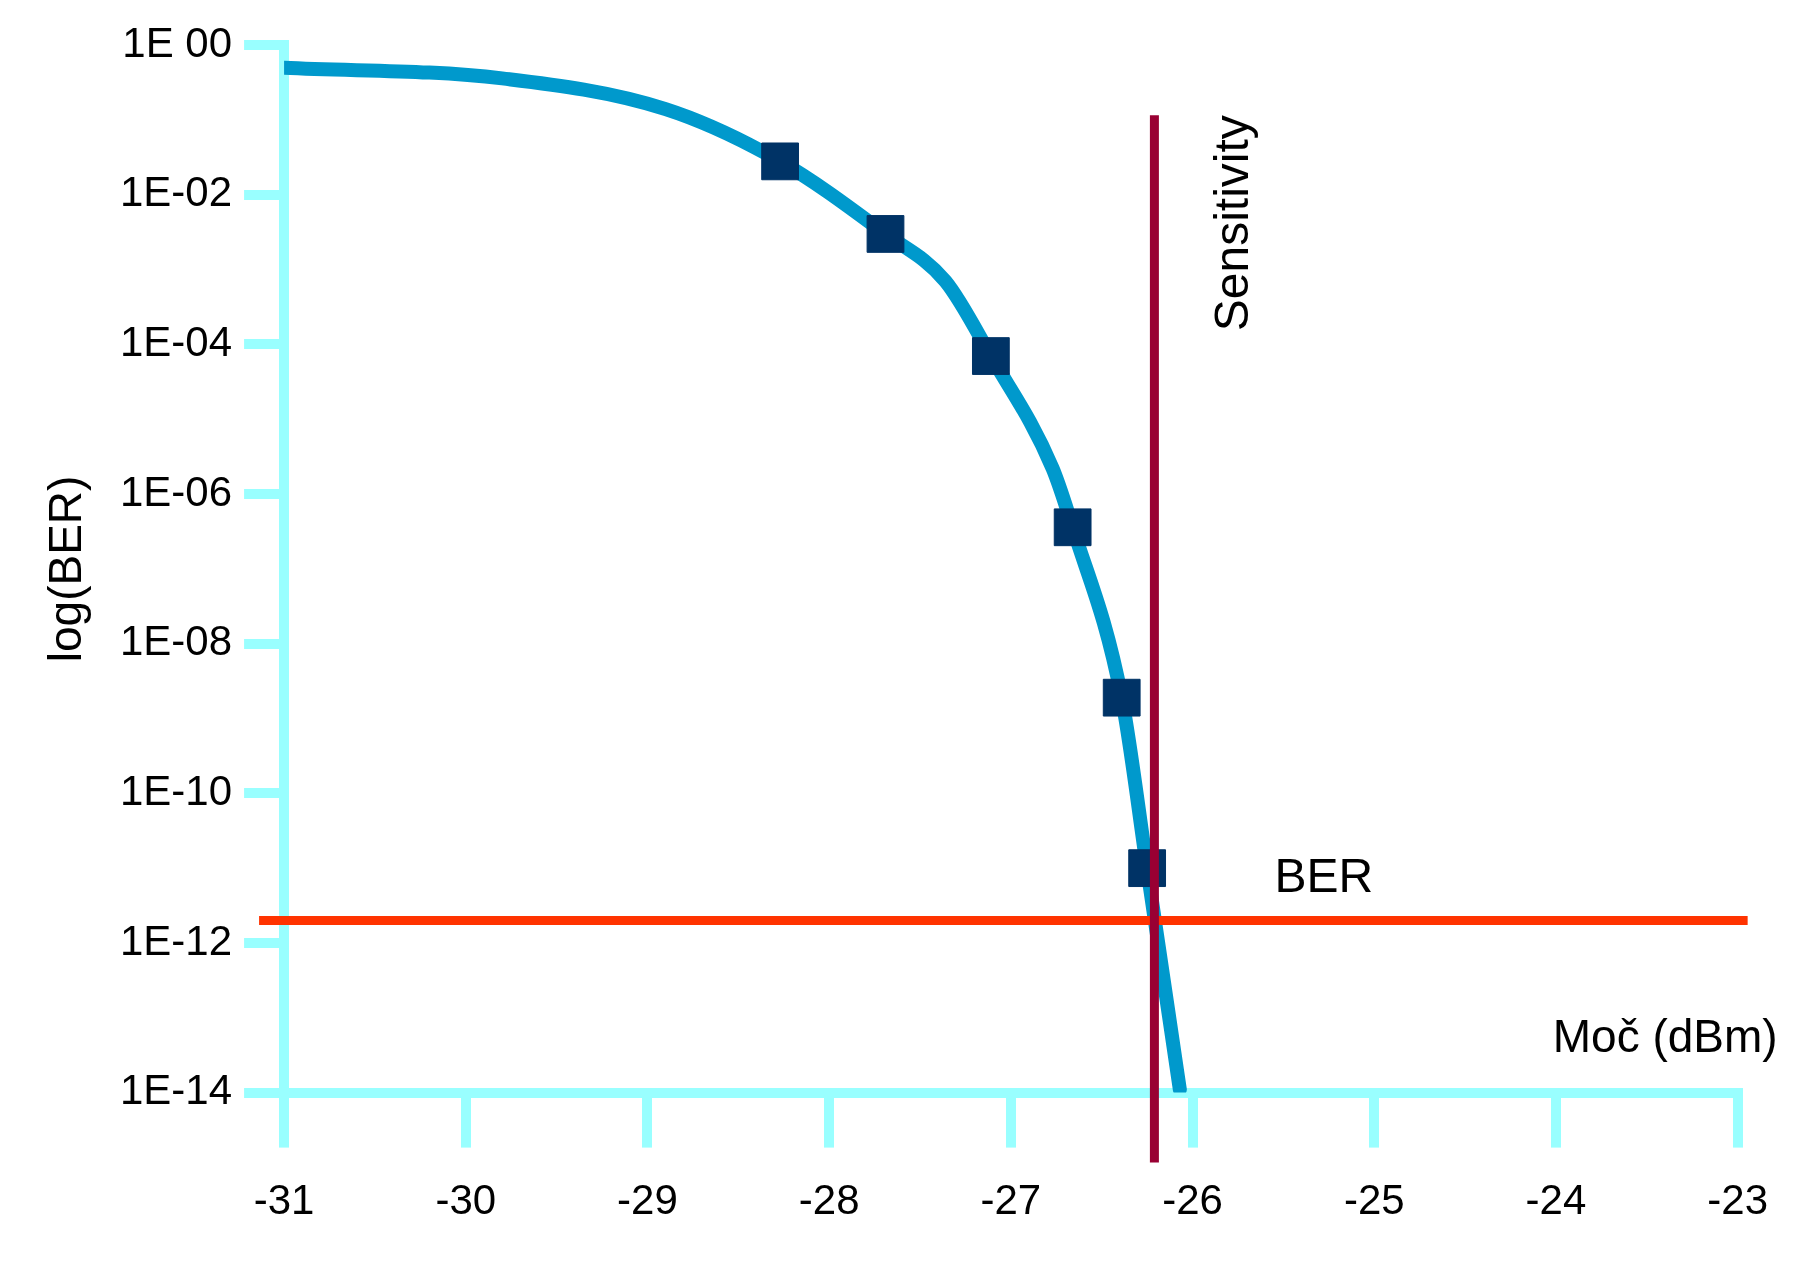  I want to click on x-tick-label: -29, so click(647, 1200).